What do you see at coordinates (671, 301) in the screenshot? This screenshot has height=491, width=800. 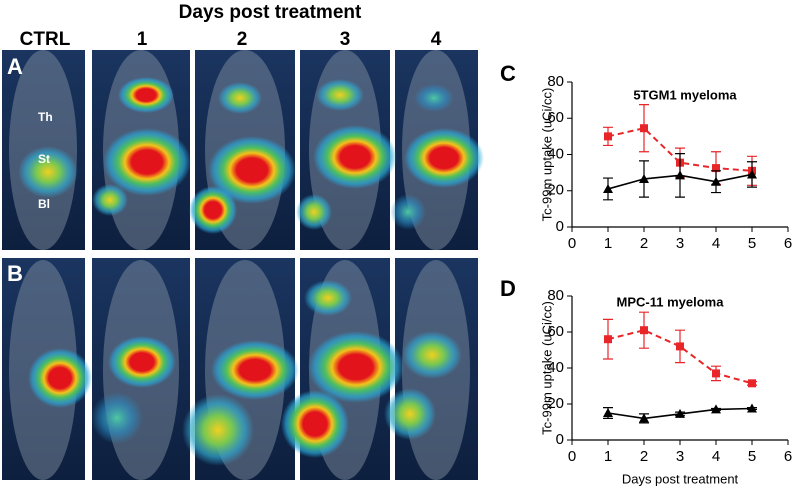 I see `chart-title: MPC-11 myeloma` at bounding box center [671, 301].